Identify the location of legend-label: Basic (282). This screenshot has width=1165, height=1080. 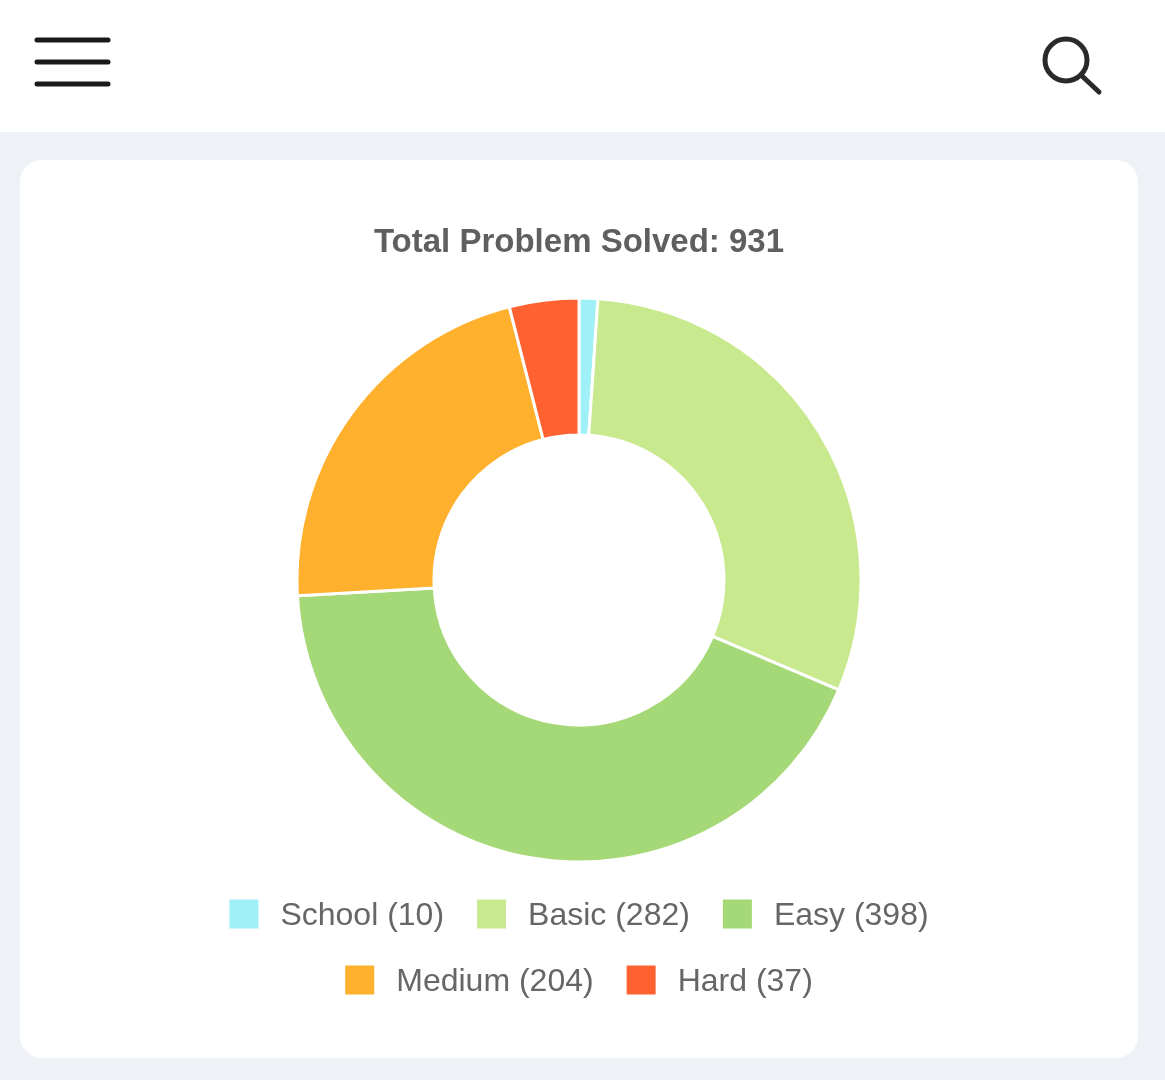
(609, 914).